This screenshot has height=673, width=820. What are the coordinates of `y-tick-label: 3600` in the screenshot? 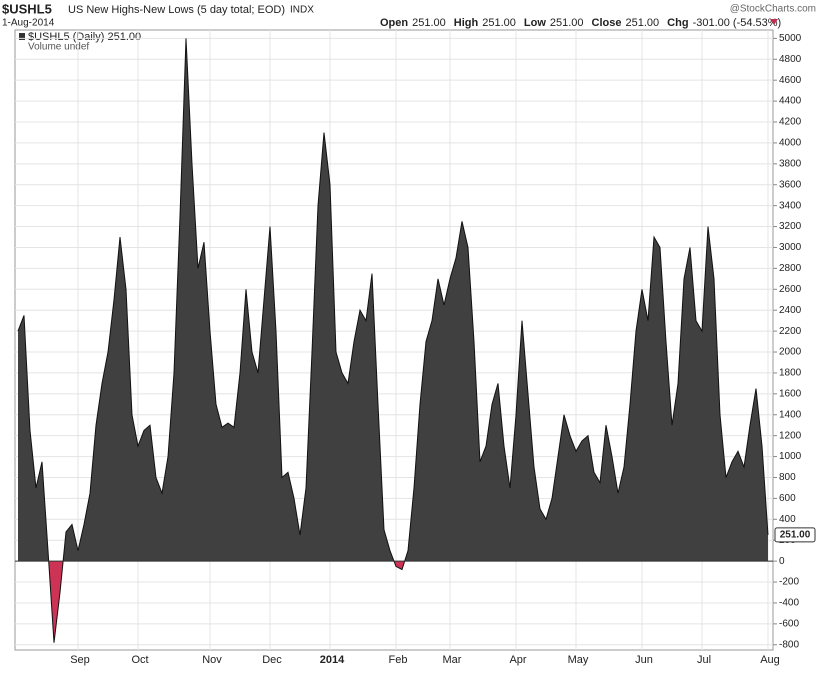 It's located at (790, 184).